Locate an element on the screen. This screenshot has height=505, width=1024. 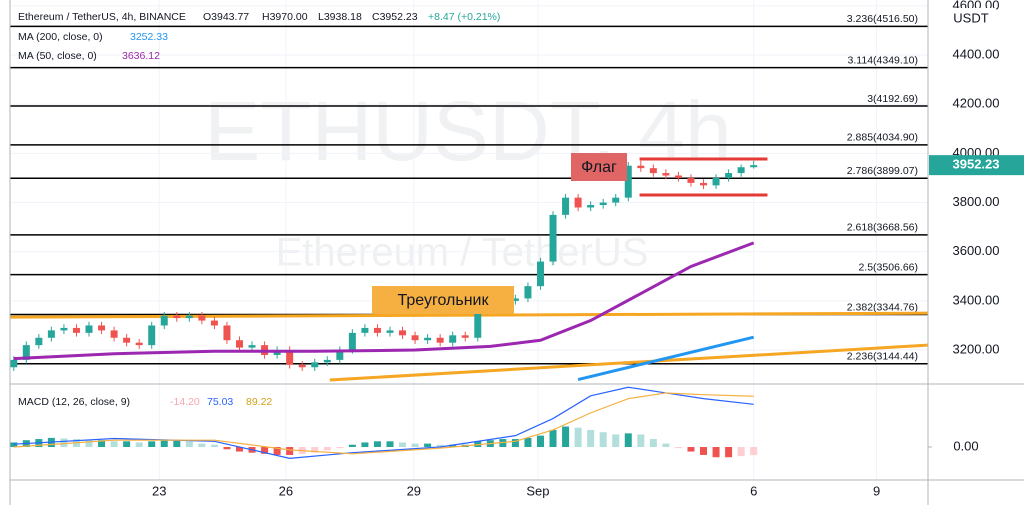
macd-value: 75.03 is located at coordinates (220, 402).